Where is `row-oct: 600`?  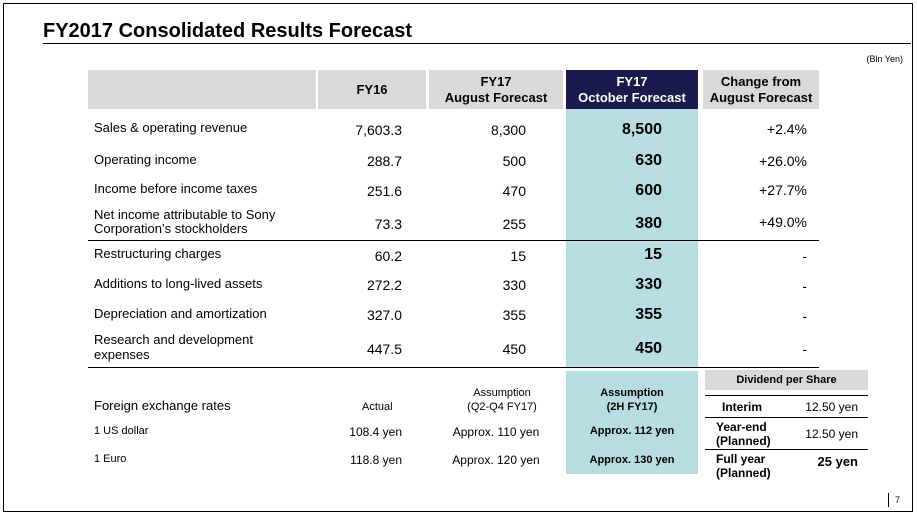
row-oct: 600 is located at coordinates (648, 190).